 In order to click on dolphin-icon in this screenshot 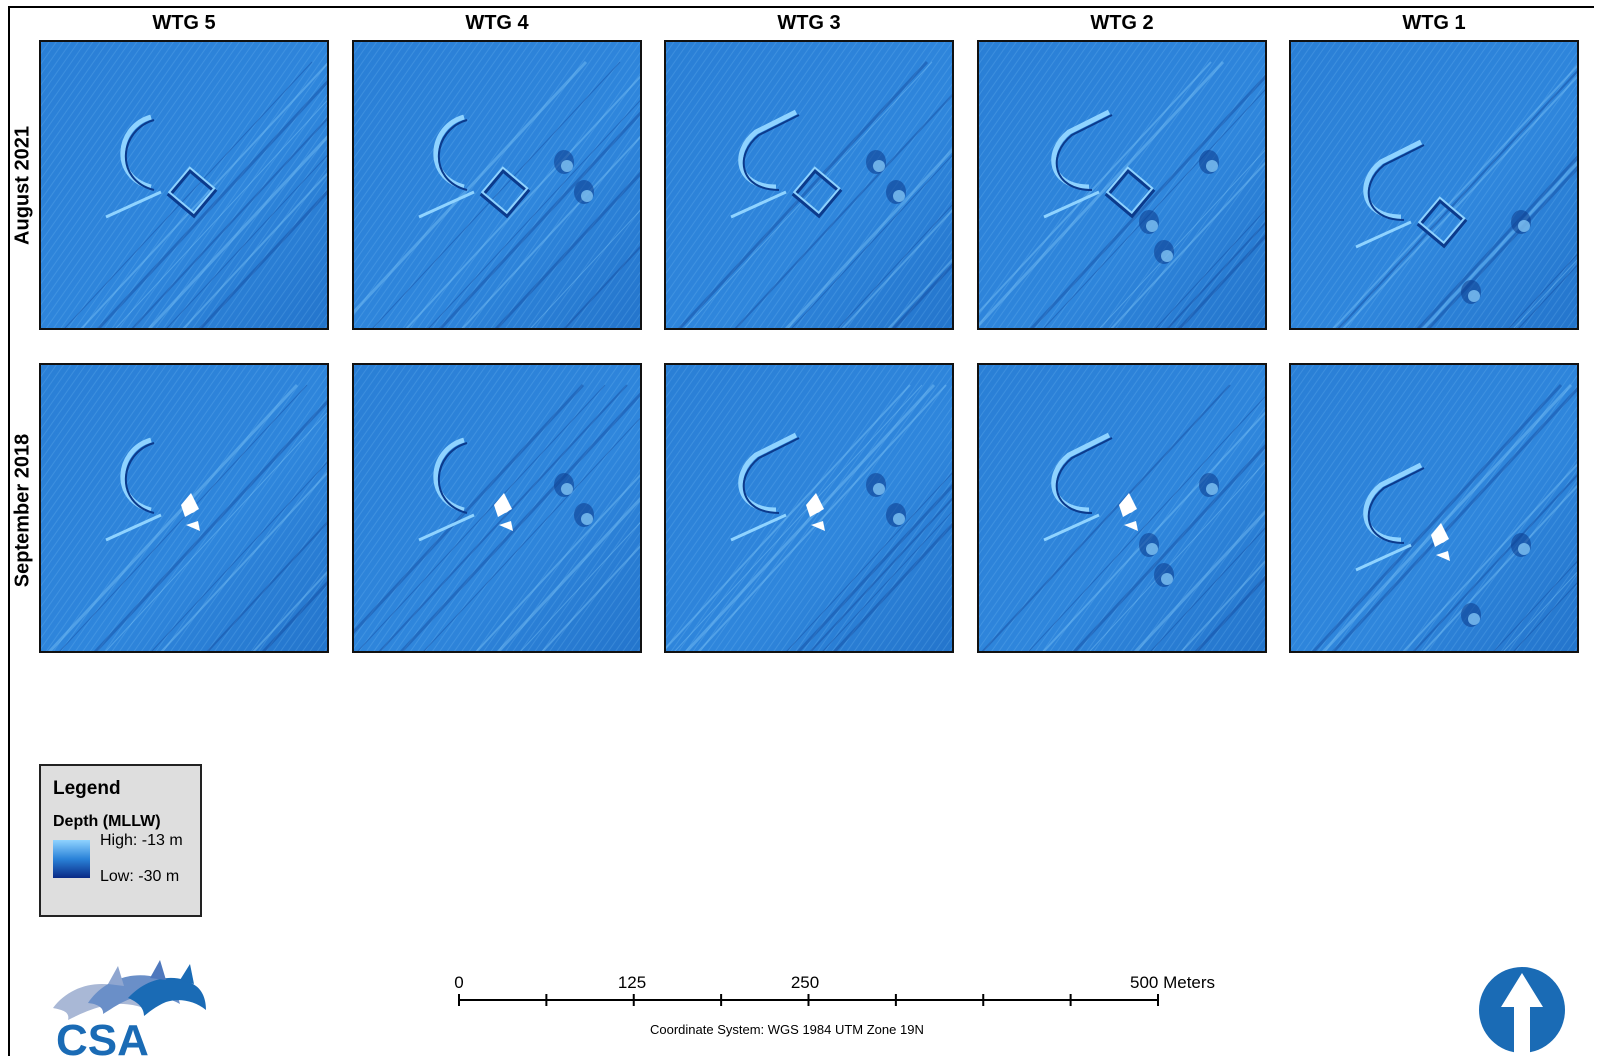, I will do `click(129, 990)`.